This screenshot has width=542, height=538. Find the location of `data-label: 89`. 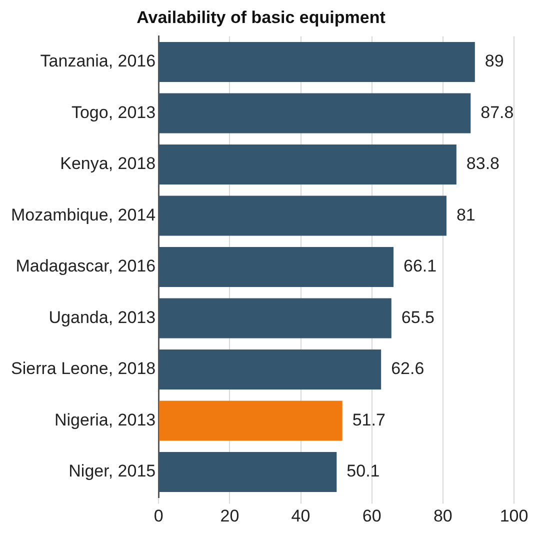

data-label: 89 is located at coordinates (494, 61).